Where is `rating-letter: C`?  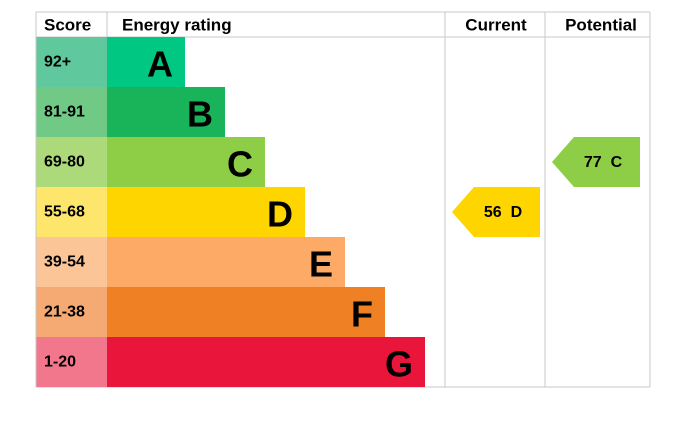
rating-letter: C is located at coordinates (240, 164).